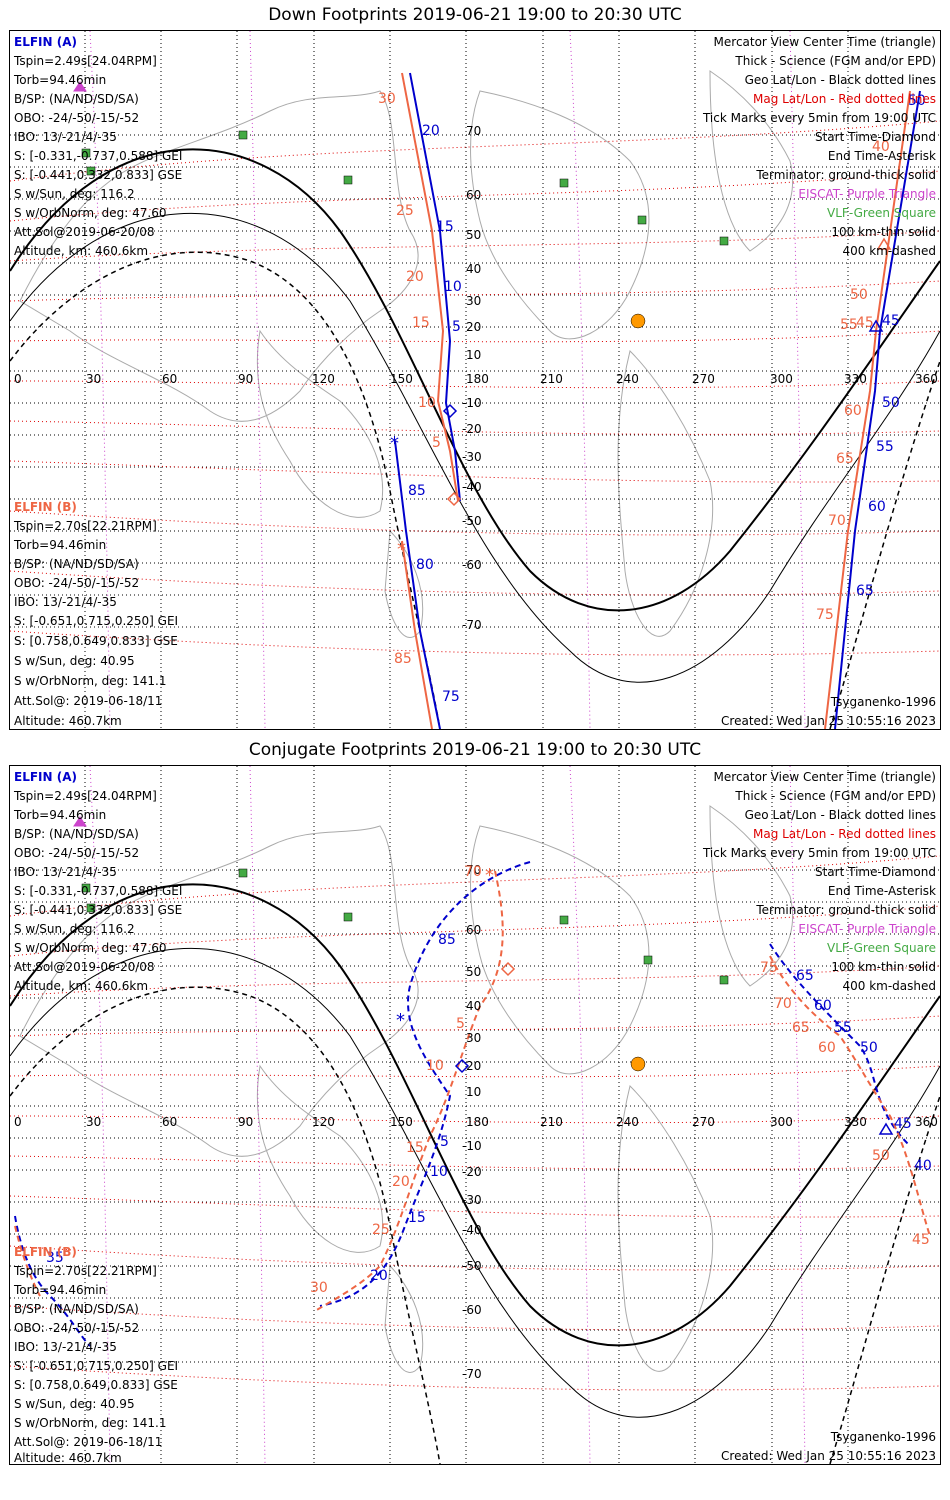 The image size is (950, 1500). Describe the element at coordinates (867, 929) in the screenshot. I see `svg-text: EISCAT- Purple Triangle` at that location.